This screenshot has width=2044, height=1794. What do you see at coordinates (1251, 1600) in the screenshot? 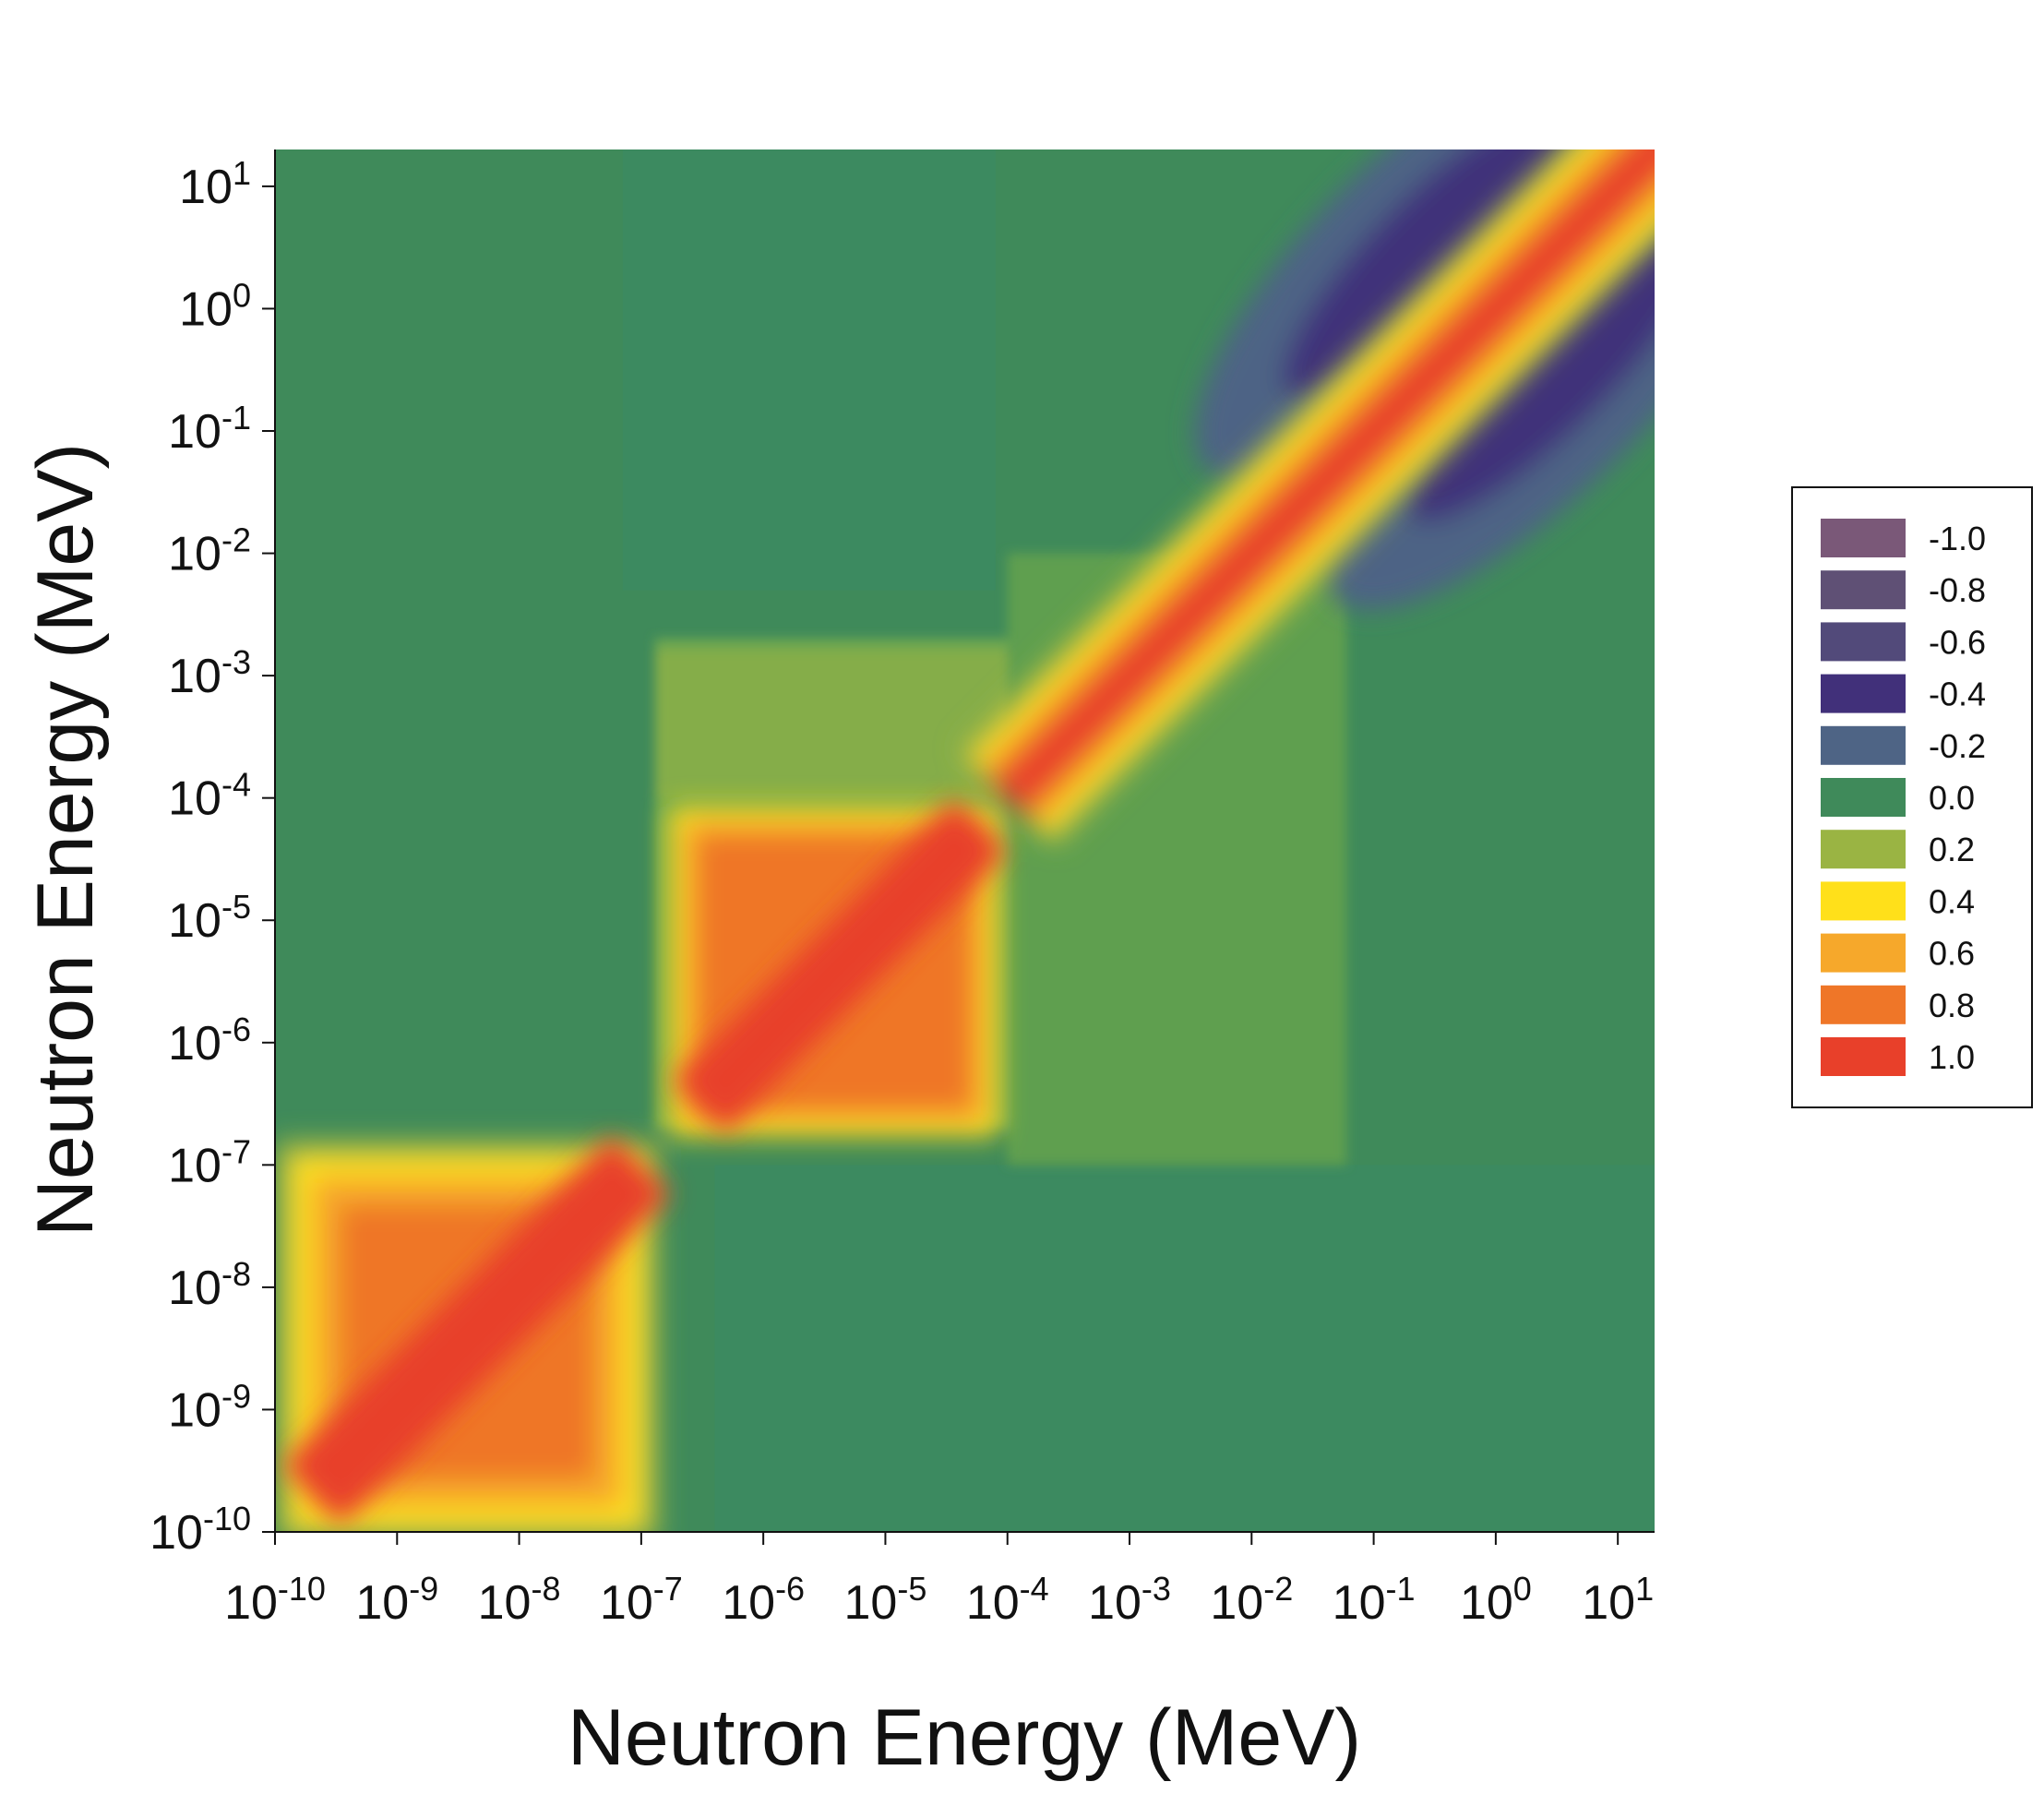
I see `x-tick-label: 10⁻²` at bounding box center [1251, 1600].